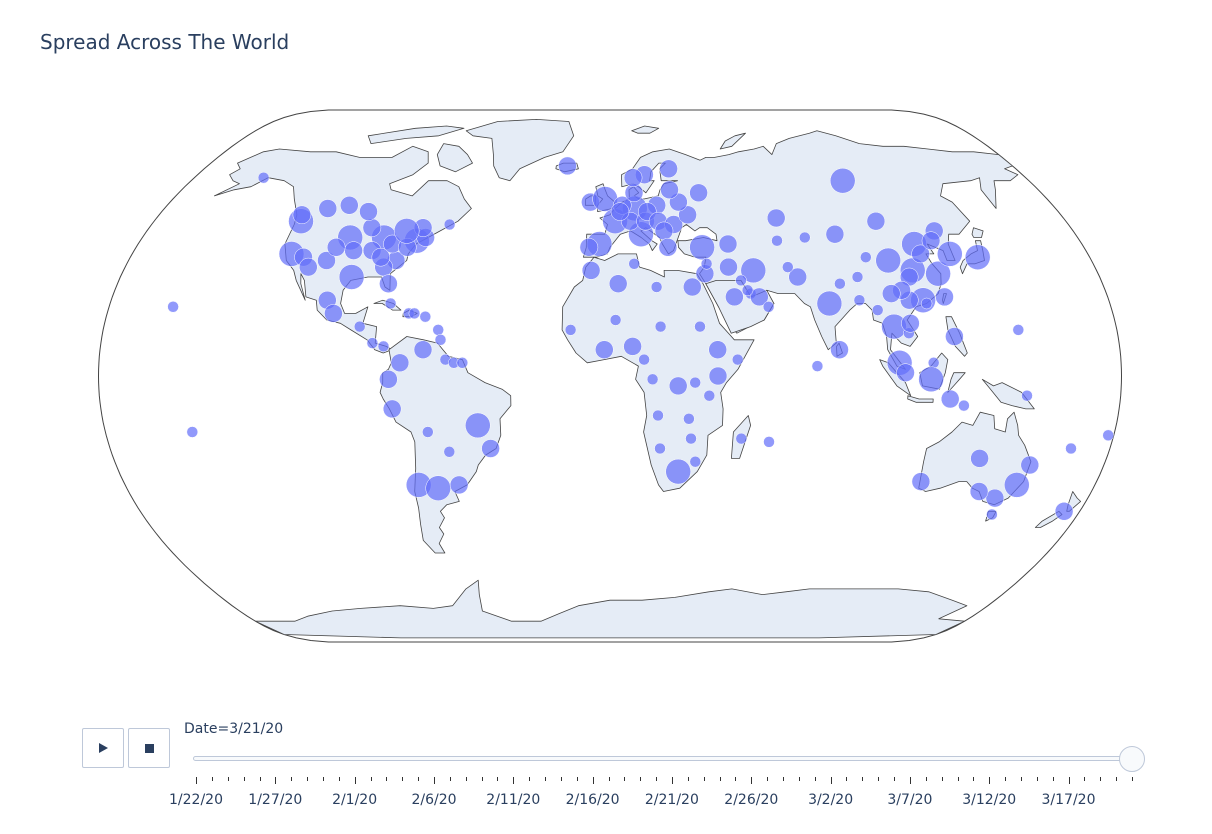  Describe the element at coordinates (103, 748) in the screenshot. I see `play-button` at that location.